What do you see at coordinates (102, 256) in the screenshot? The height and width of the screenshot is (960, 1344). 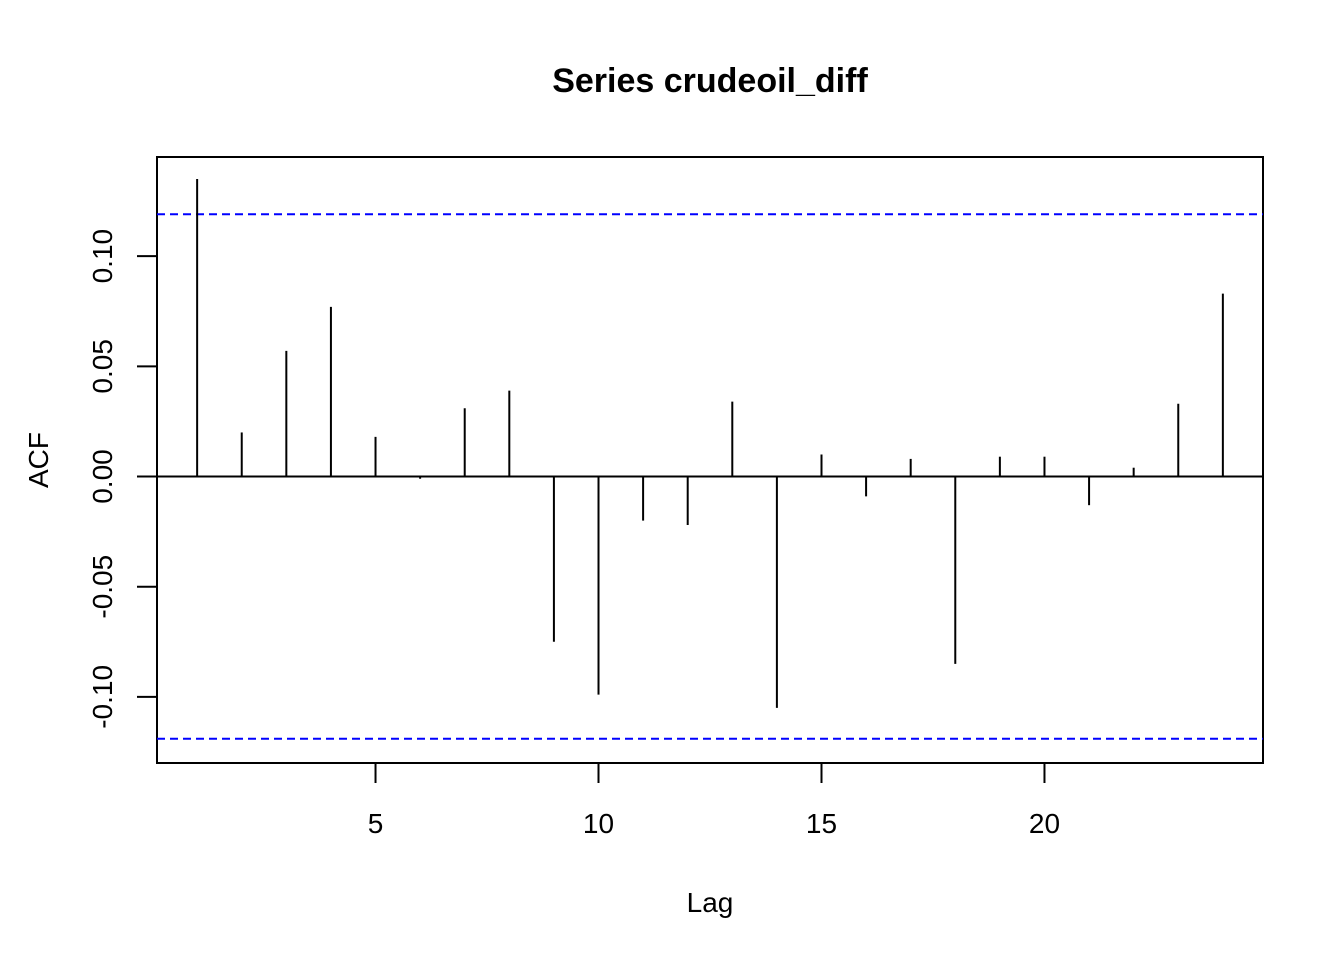 I see `y-tick-label-4: 0.10` at bounding box center [102, 256].